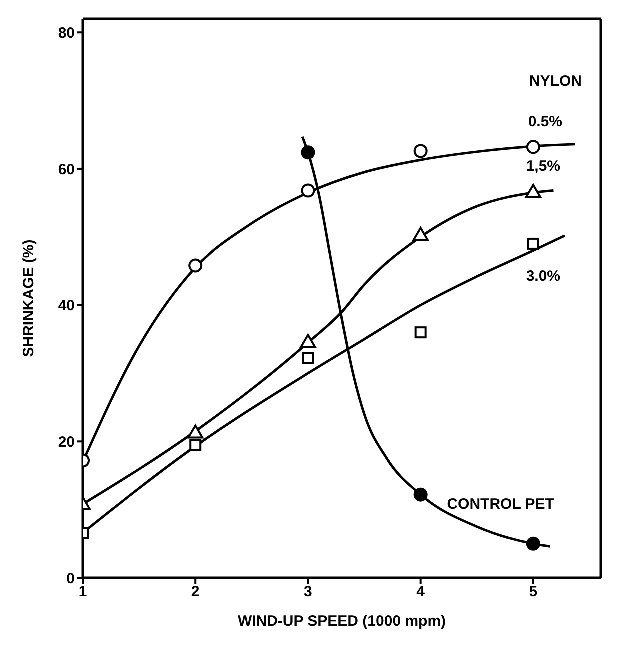 Image resolution: width=620 pixels, height=670 pixels. What do you see at coordinates (545, 121) in the screenshot?
I see `series-label: 0.5%` at bounding box center [545, 121].